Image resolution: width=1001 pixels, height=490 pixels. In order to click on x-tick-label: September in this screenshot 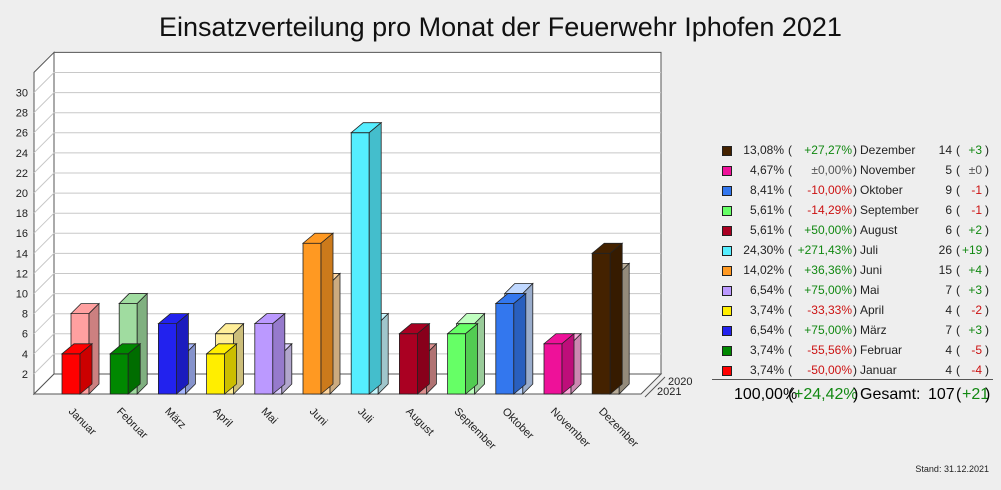, I will do `click(474, 429)`.